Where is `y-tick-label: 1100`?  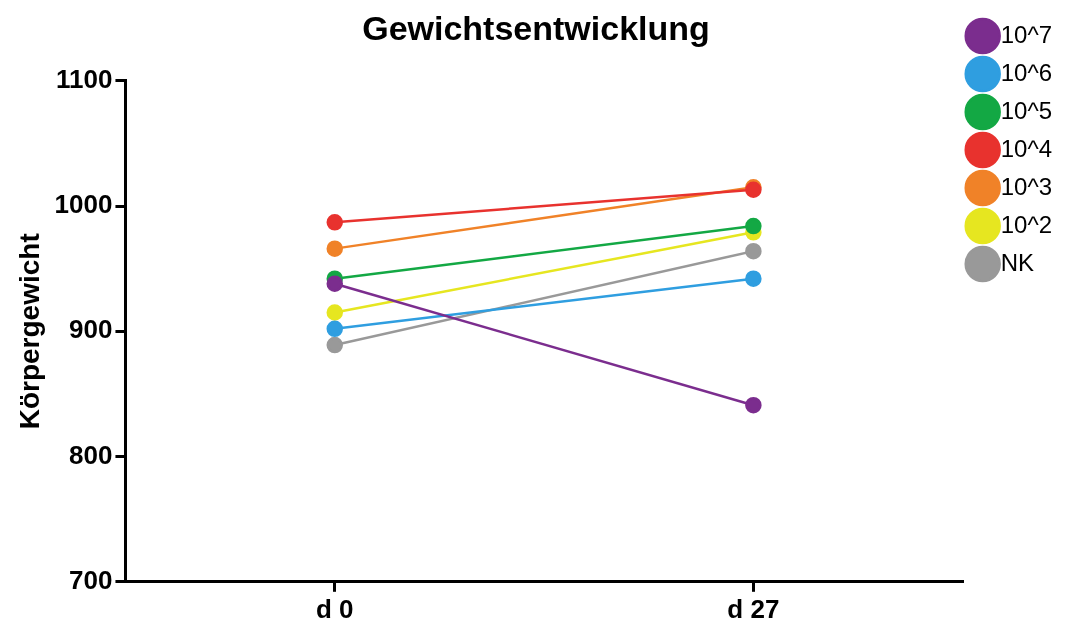 y-tick-label: 1100 is located at coordinates (84, 78).